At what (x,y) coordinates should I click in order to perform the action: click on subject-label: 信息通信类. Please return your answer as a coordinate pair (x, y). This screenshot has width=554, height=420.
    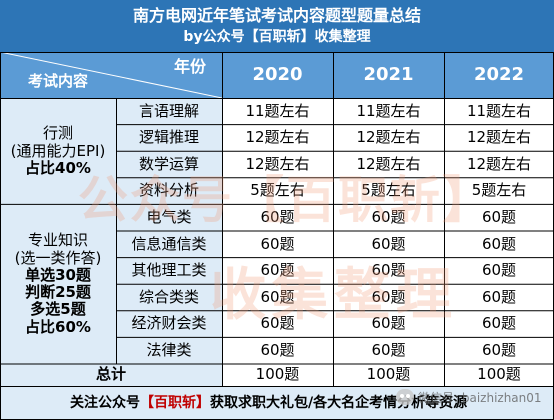
    Looking at the image, I should click on (169, 244).